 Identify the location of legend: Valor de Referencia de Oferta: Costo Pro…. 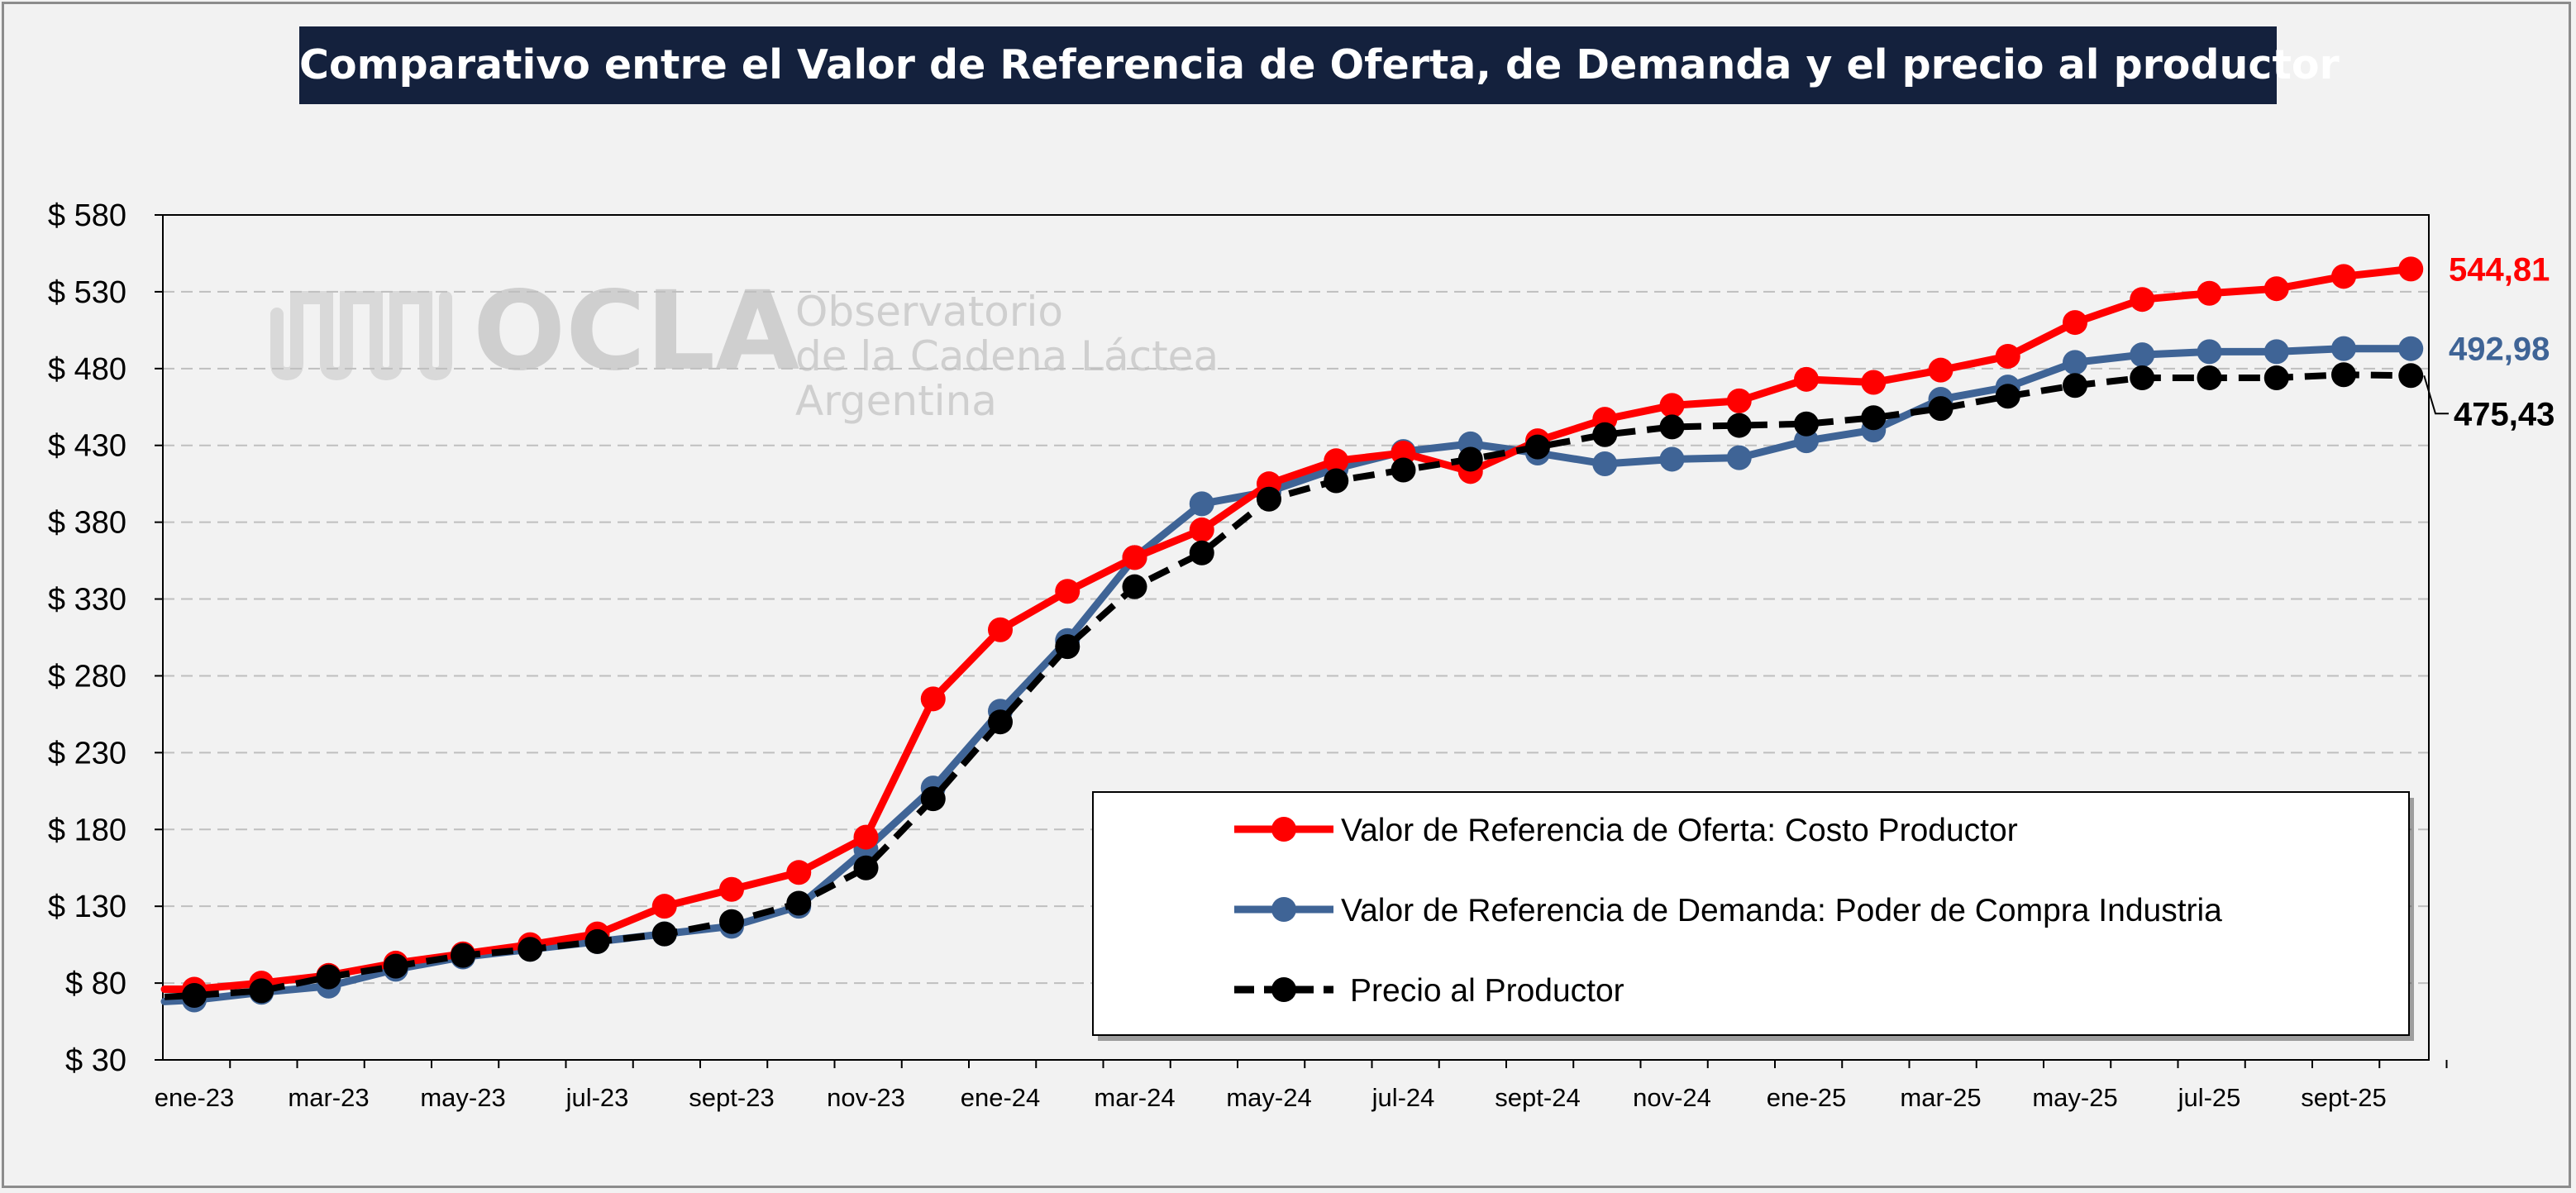
(1753, 916).